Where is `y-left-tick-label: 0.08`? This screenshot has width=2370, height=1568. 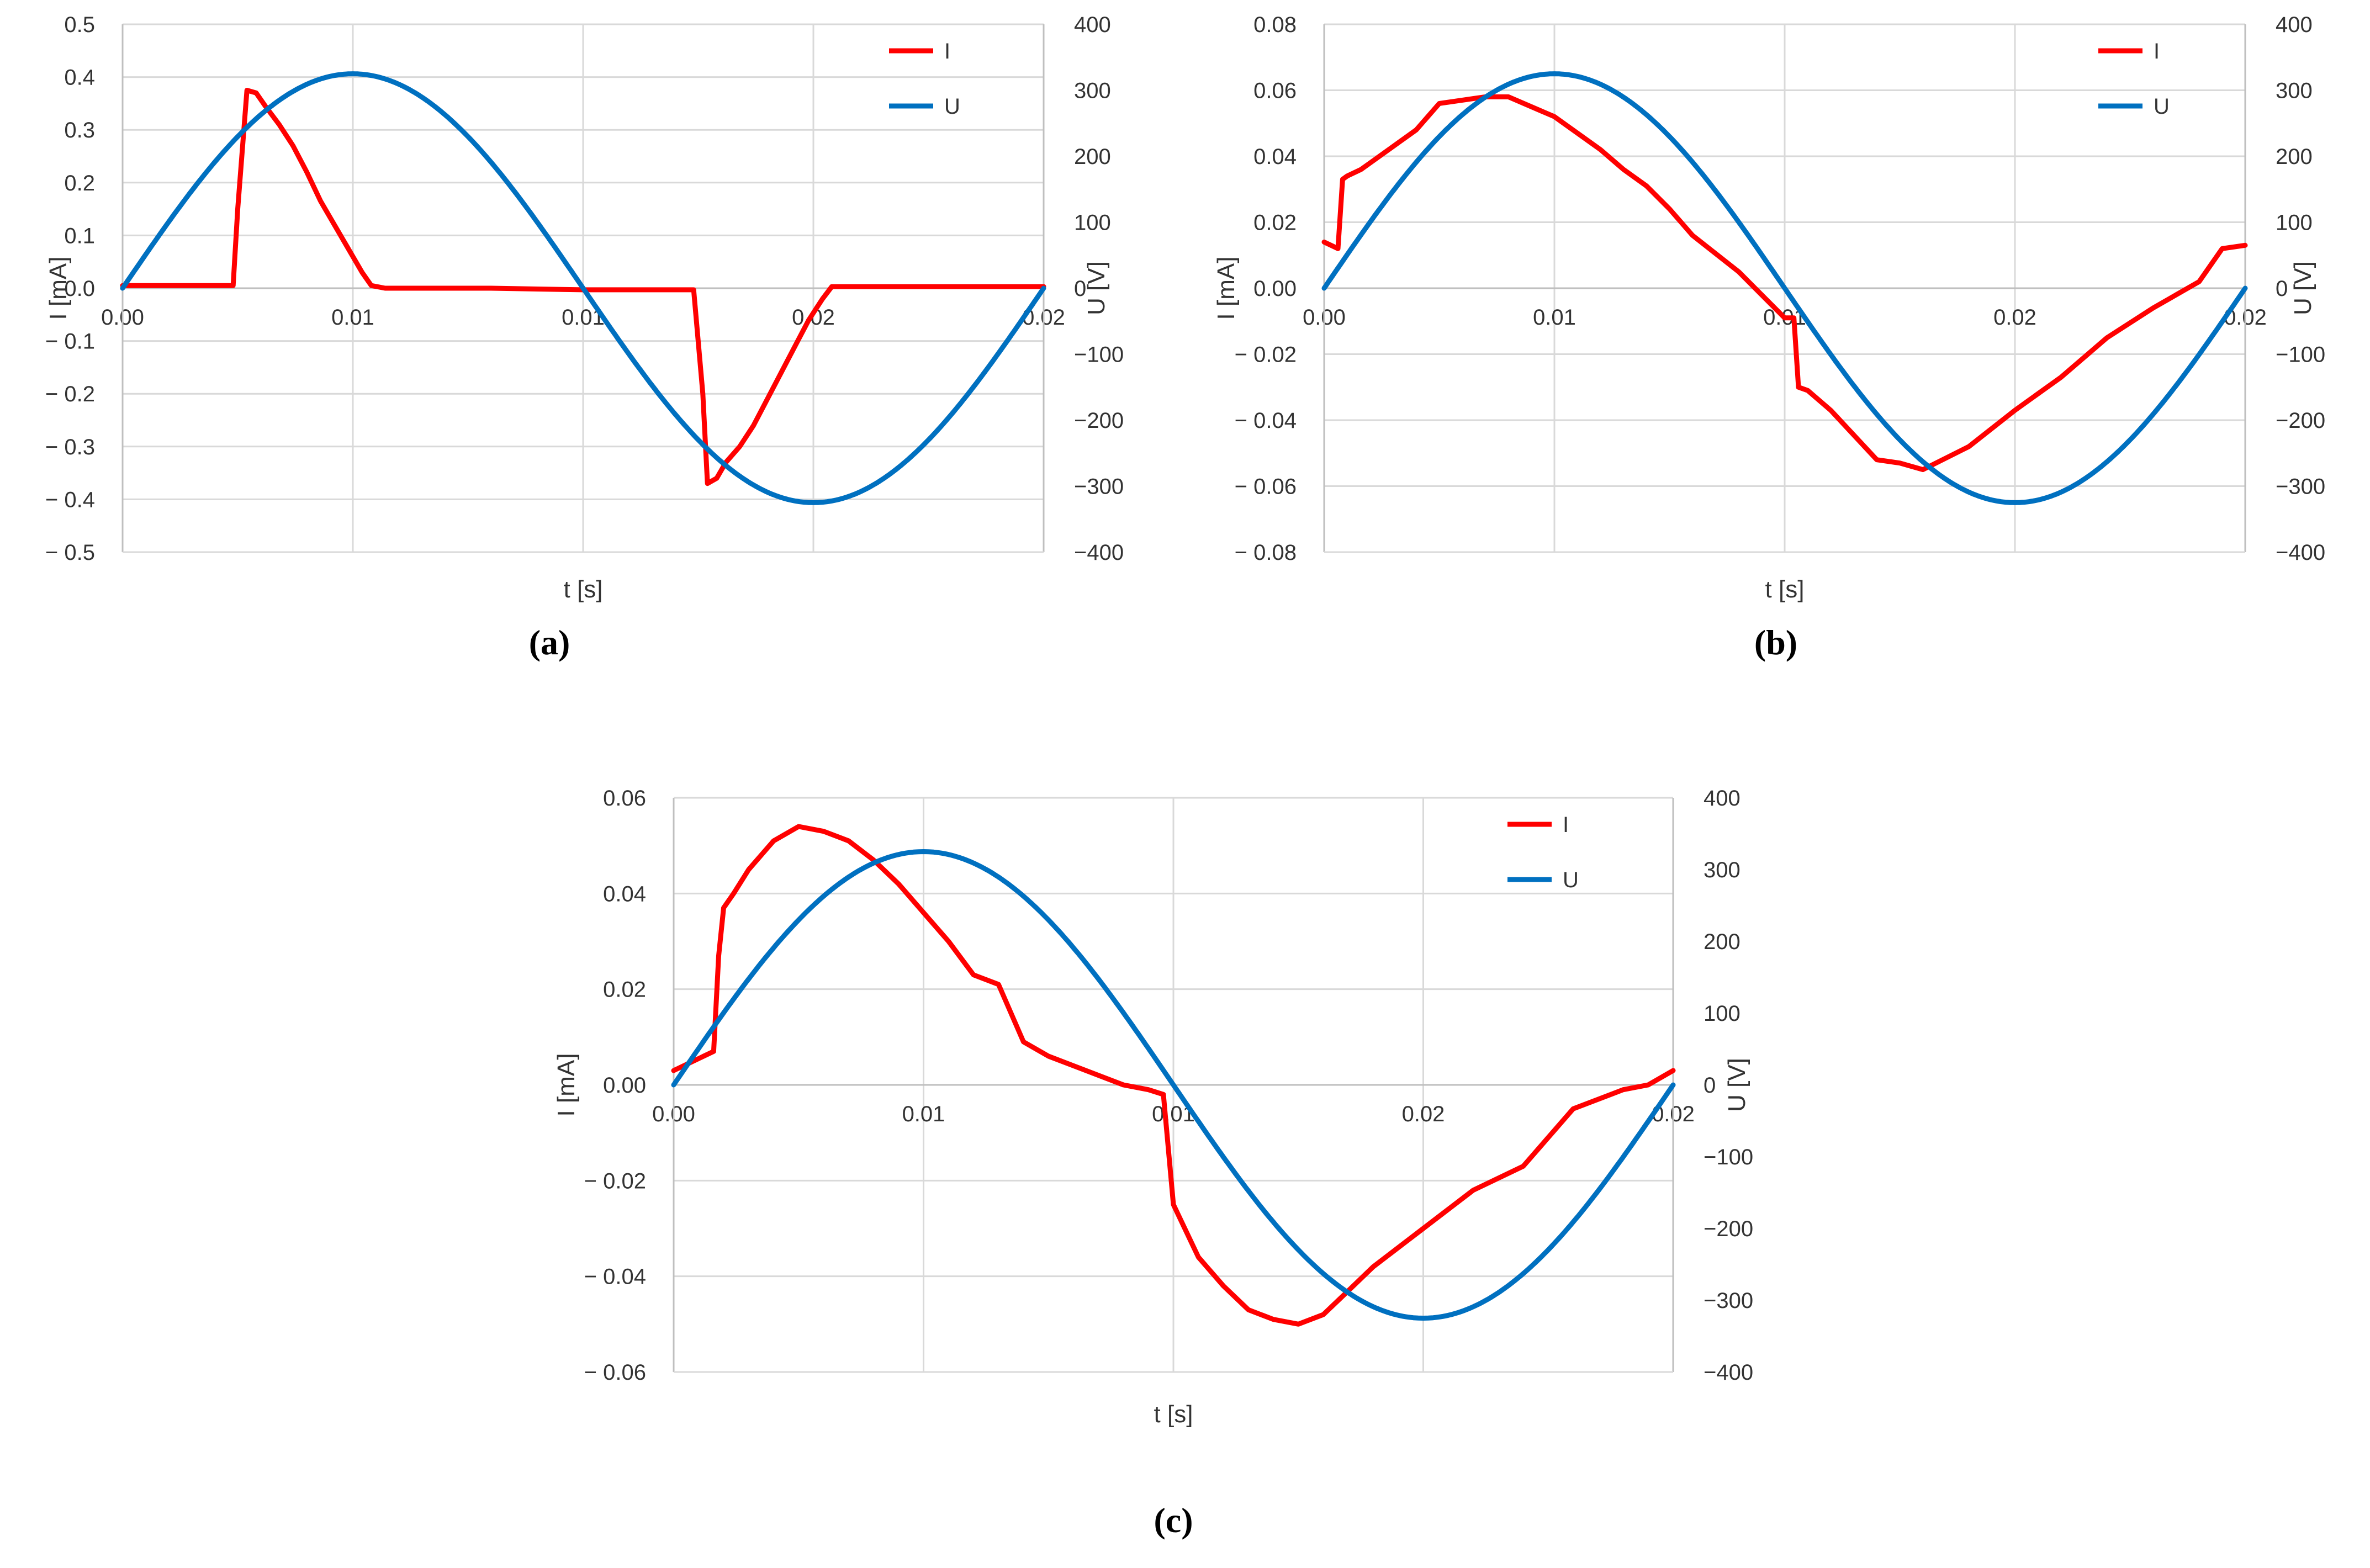
y-left-tick-label: 0.08 is located at coordinates (1275, 25).